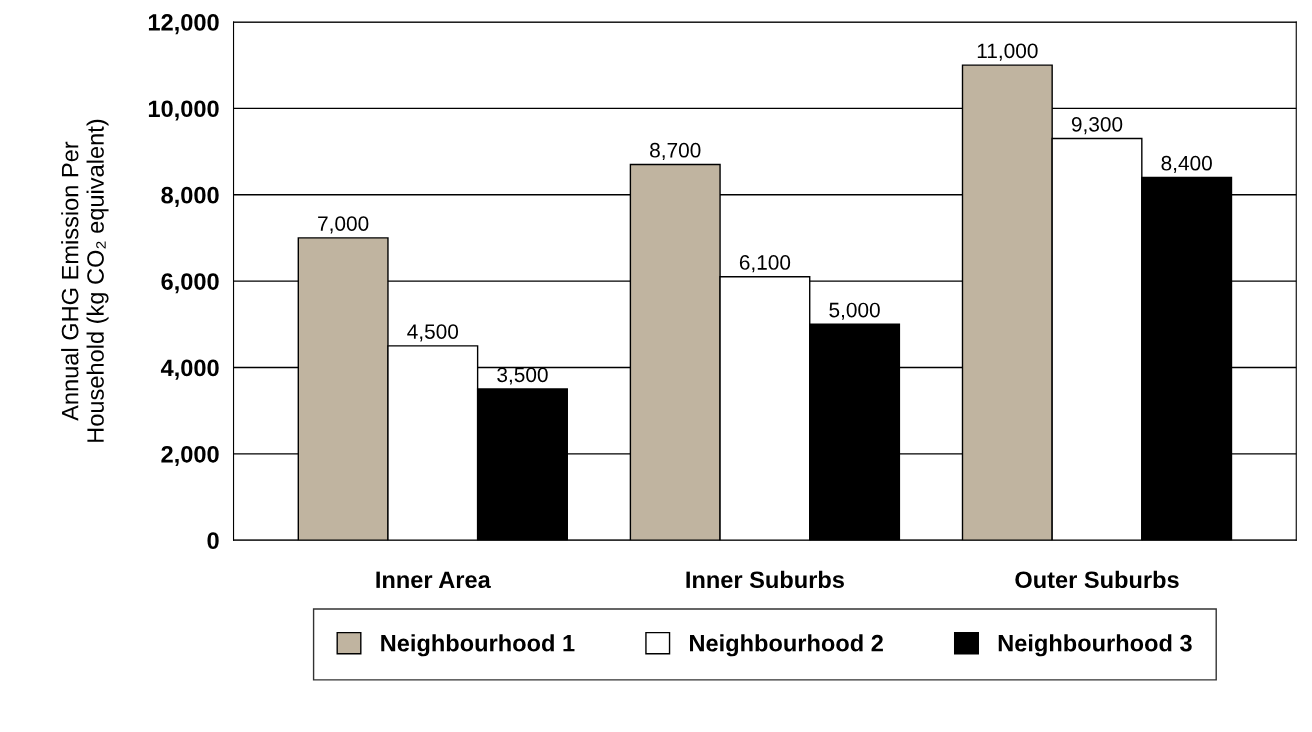 This screenshot has height=732, width=1312. Describe the element at coordinates (190, 456) in the screenshot. I see `y-tick-label: 2,000` at that location.